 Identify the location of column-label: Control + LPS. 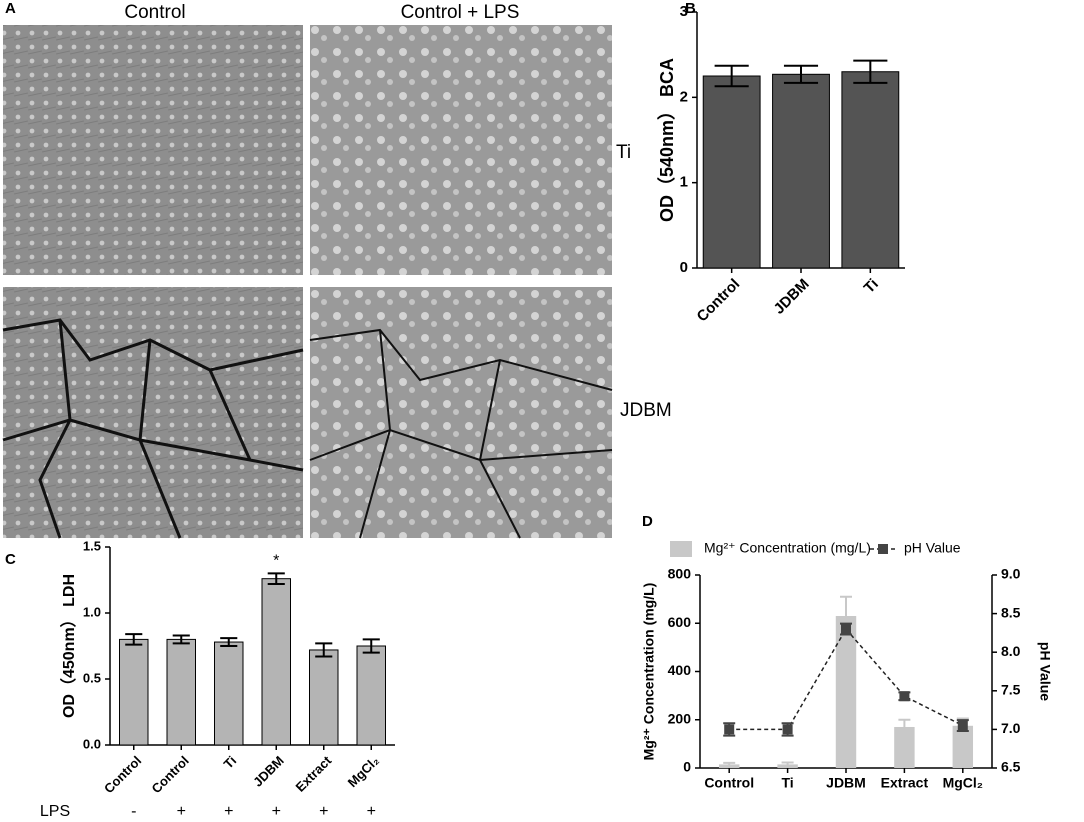
(460, 12).